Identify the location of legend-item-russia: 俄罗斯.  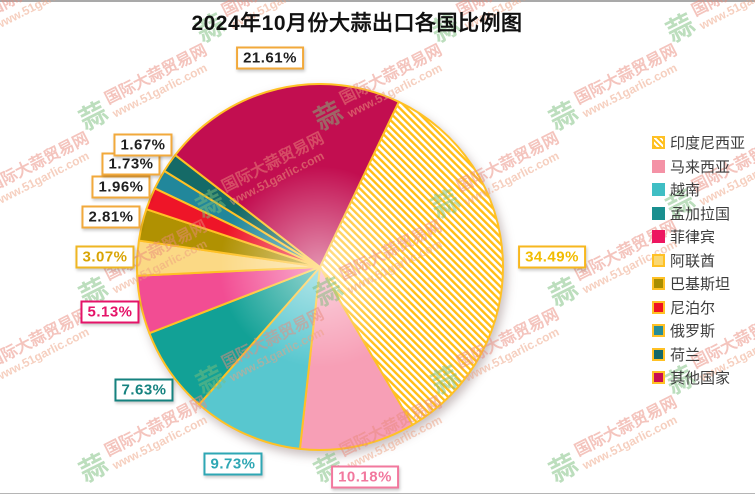
(698, 331).